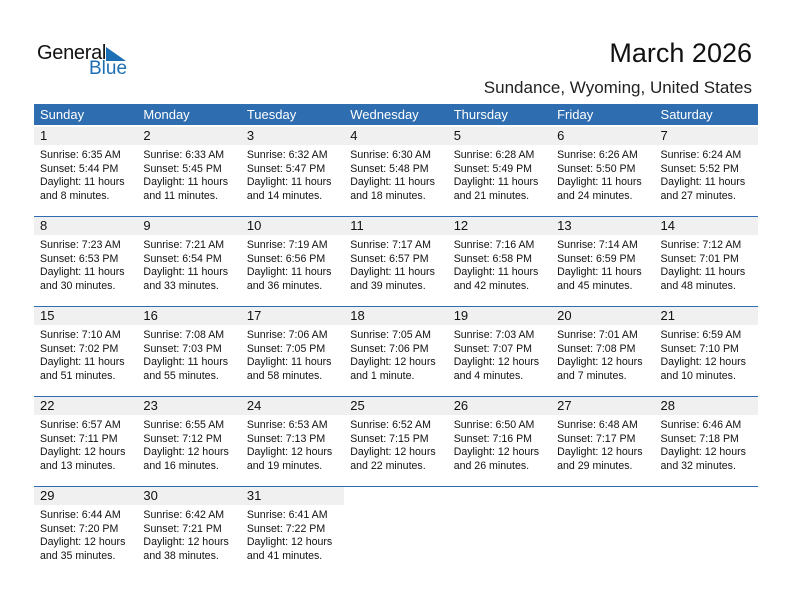 The width and height of the screenshot is (792, 612). Describe the element at coordinates (286, 168) in the screenshot. I see `sunset-text: Sunset: 5:47 PM` at that location.